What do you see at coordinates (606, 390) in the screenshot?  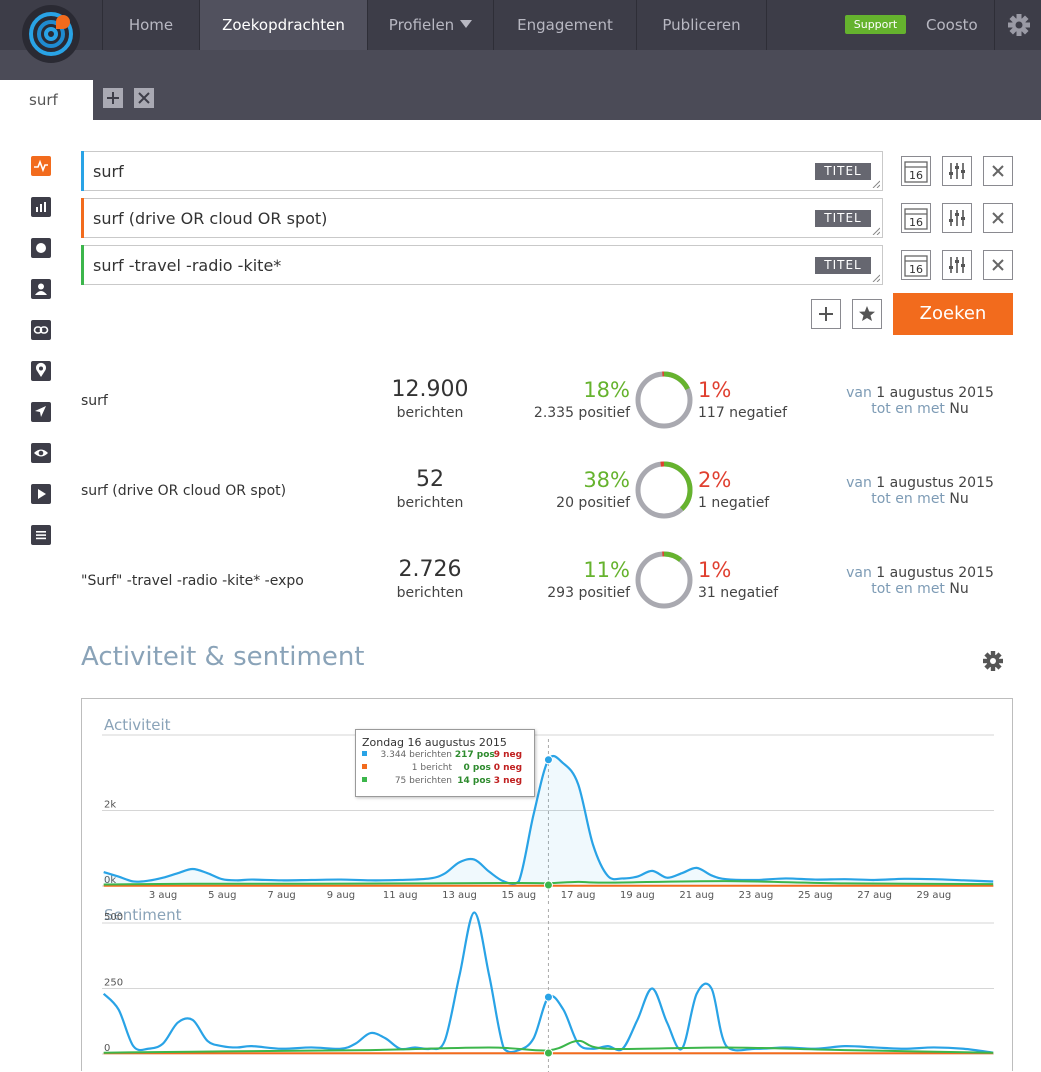 I see `result-pos-pct-1: 18%` at bounding box center [606, 390].